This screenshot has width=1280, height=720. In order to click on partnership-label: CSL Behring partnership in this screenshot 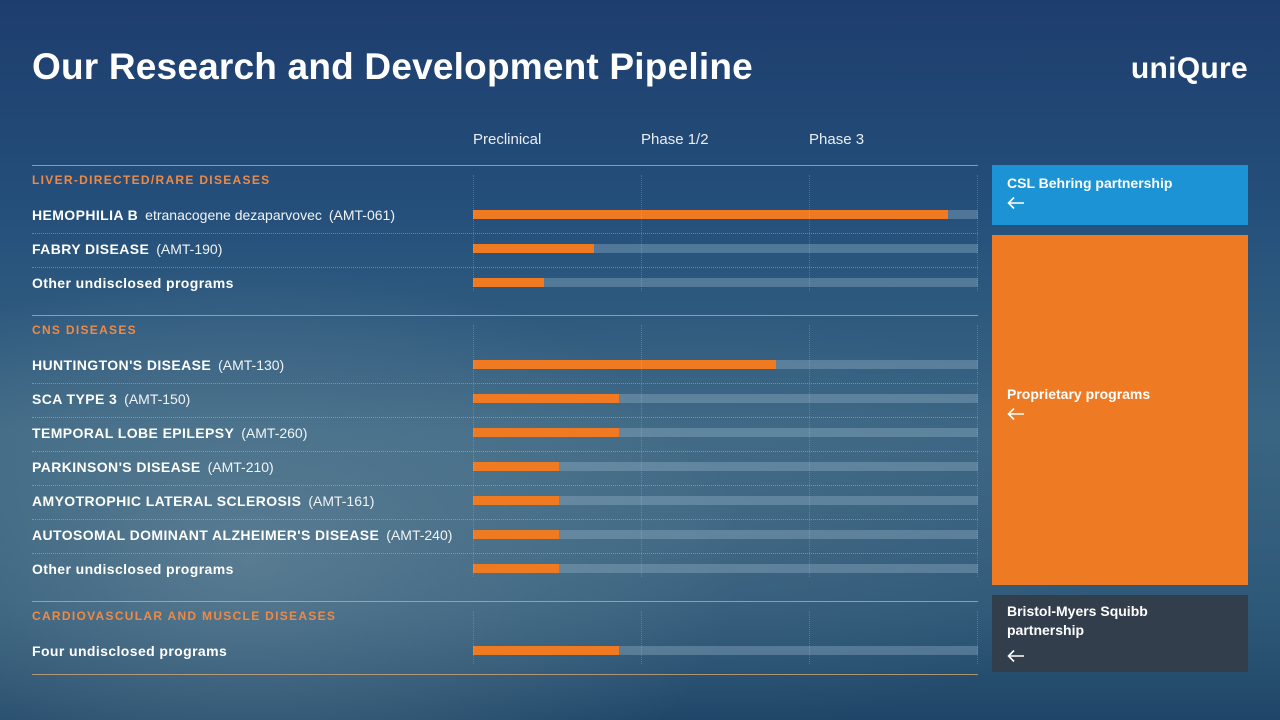, I will do `click(1090, 183)`.